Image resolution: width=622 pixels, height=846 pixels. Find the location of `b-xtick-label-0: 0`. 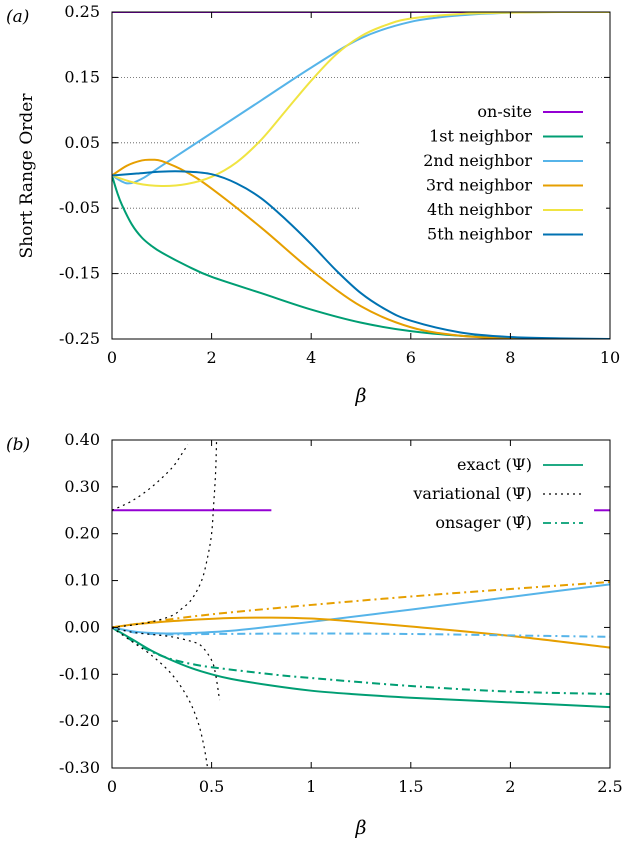

b-xtick-label-0: 0 is located at coordinates (112, 786).